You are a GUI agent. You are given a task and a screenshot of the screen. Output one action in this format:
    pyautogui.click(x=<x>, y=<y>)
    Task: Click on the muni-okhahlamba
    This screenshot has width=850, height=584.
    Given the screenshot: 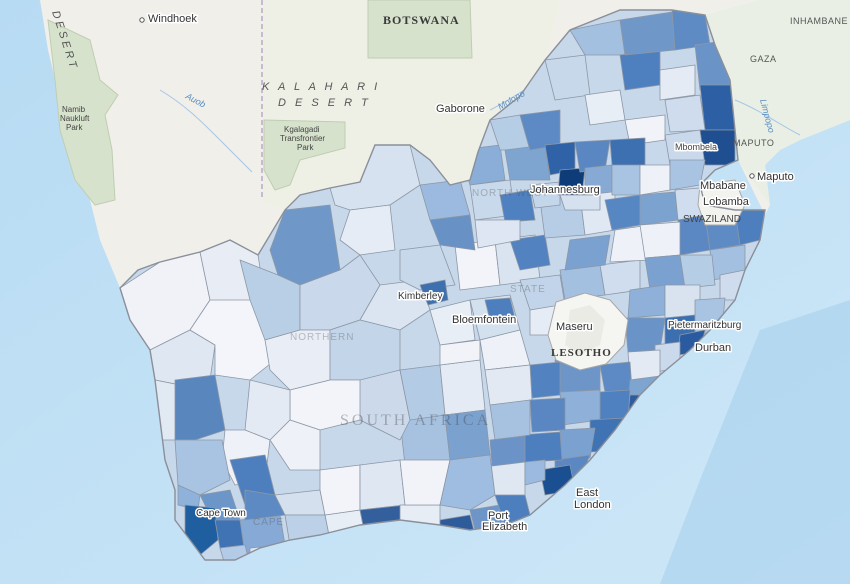 What is the action you would take?
    pyautogui.click(x=646, y=301)
    